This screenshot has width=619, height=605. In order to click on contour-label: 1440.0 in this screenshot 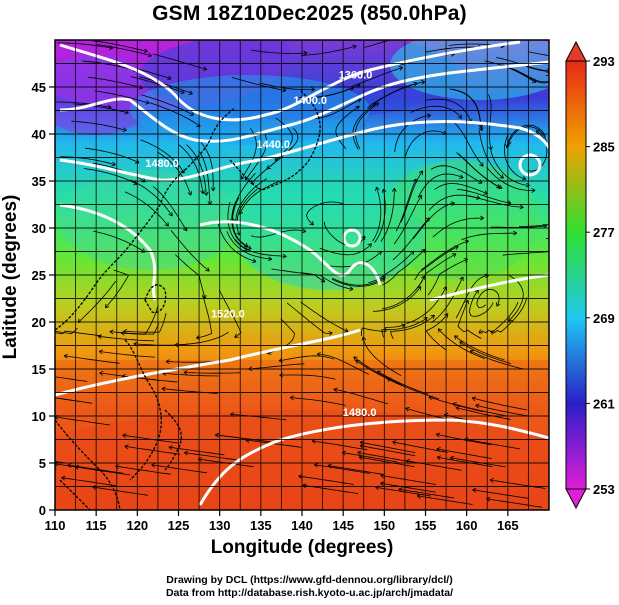, I will do `click(273, 145)`.